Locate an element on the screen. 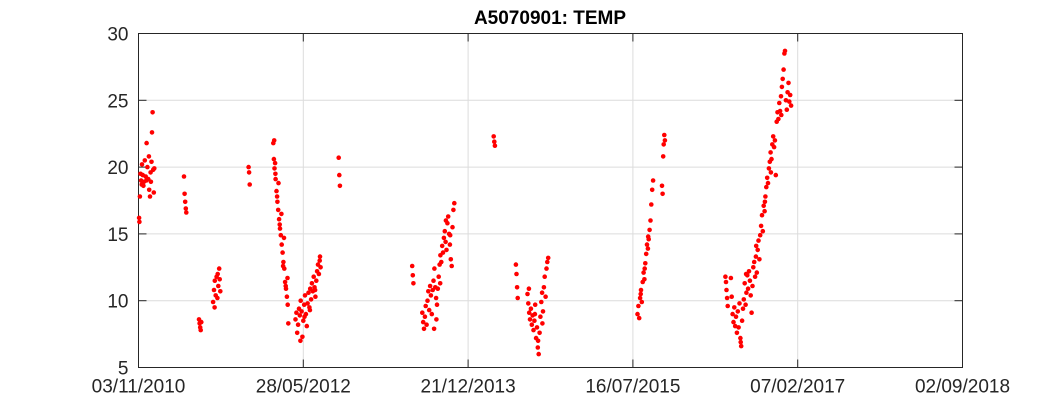 This screenshot has width=1063, height=413. y-tick-label: 5 is located at coordinates (123, 369).